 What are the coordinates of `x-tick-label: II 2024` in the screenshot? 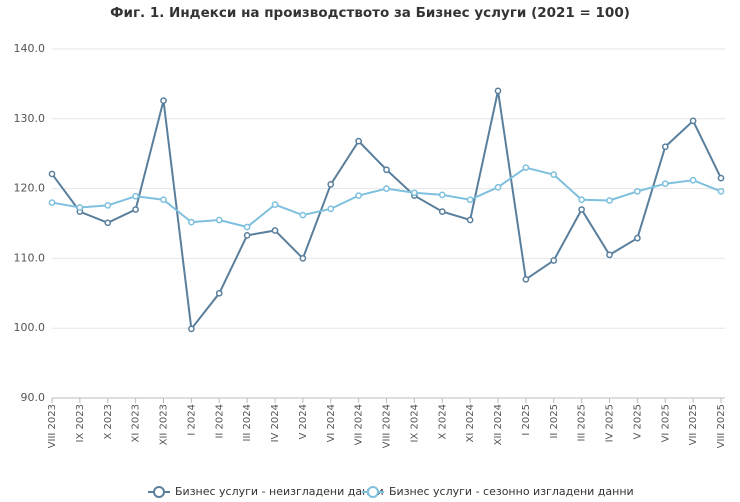 It's located at (219, 421).